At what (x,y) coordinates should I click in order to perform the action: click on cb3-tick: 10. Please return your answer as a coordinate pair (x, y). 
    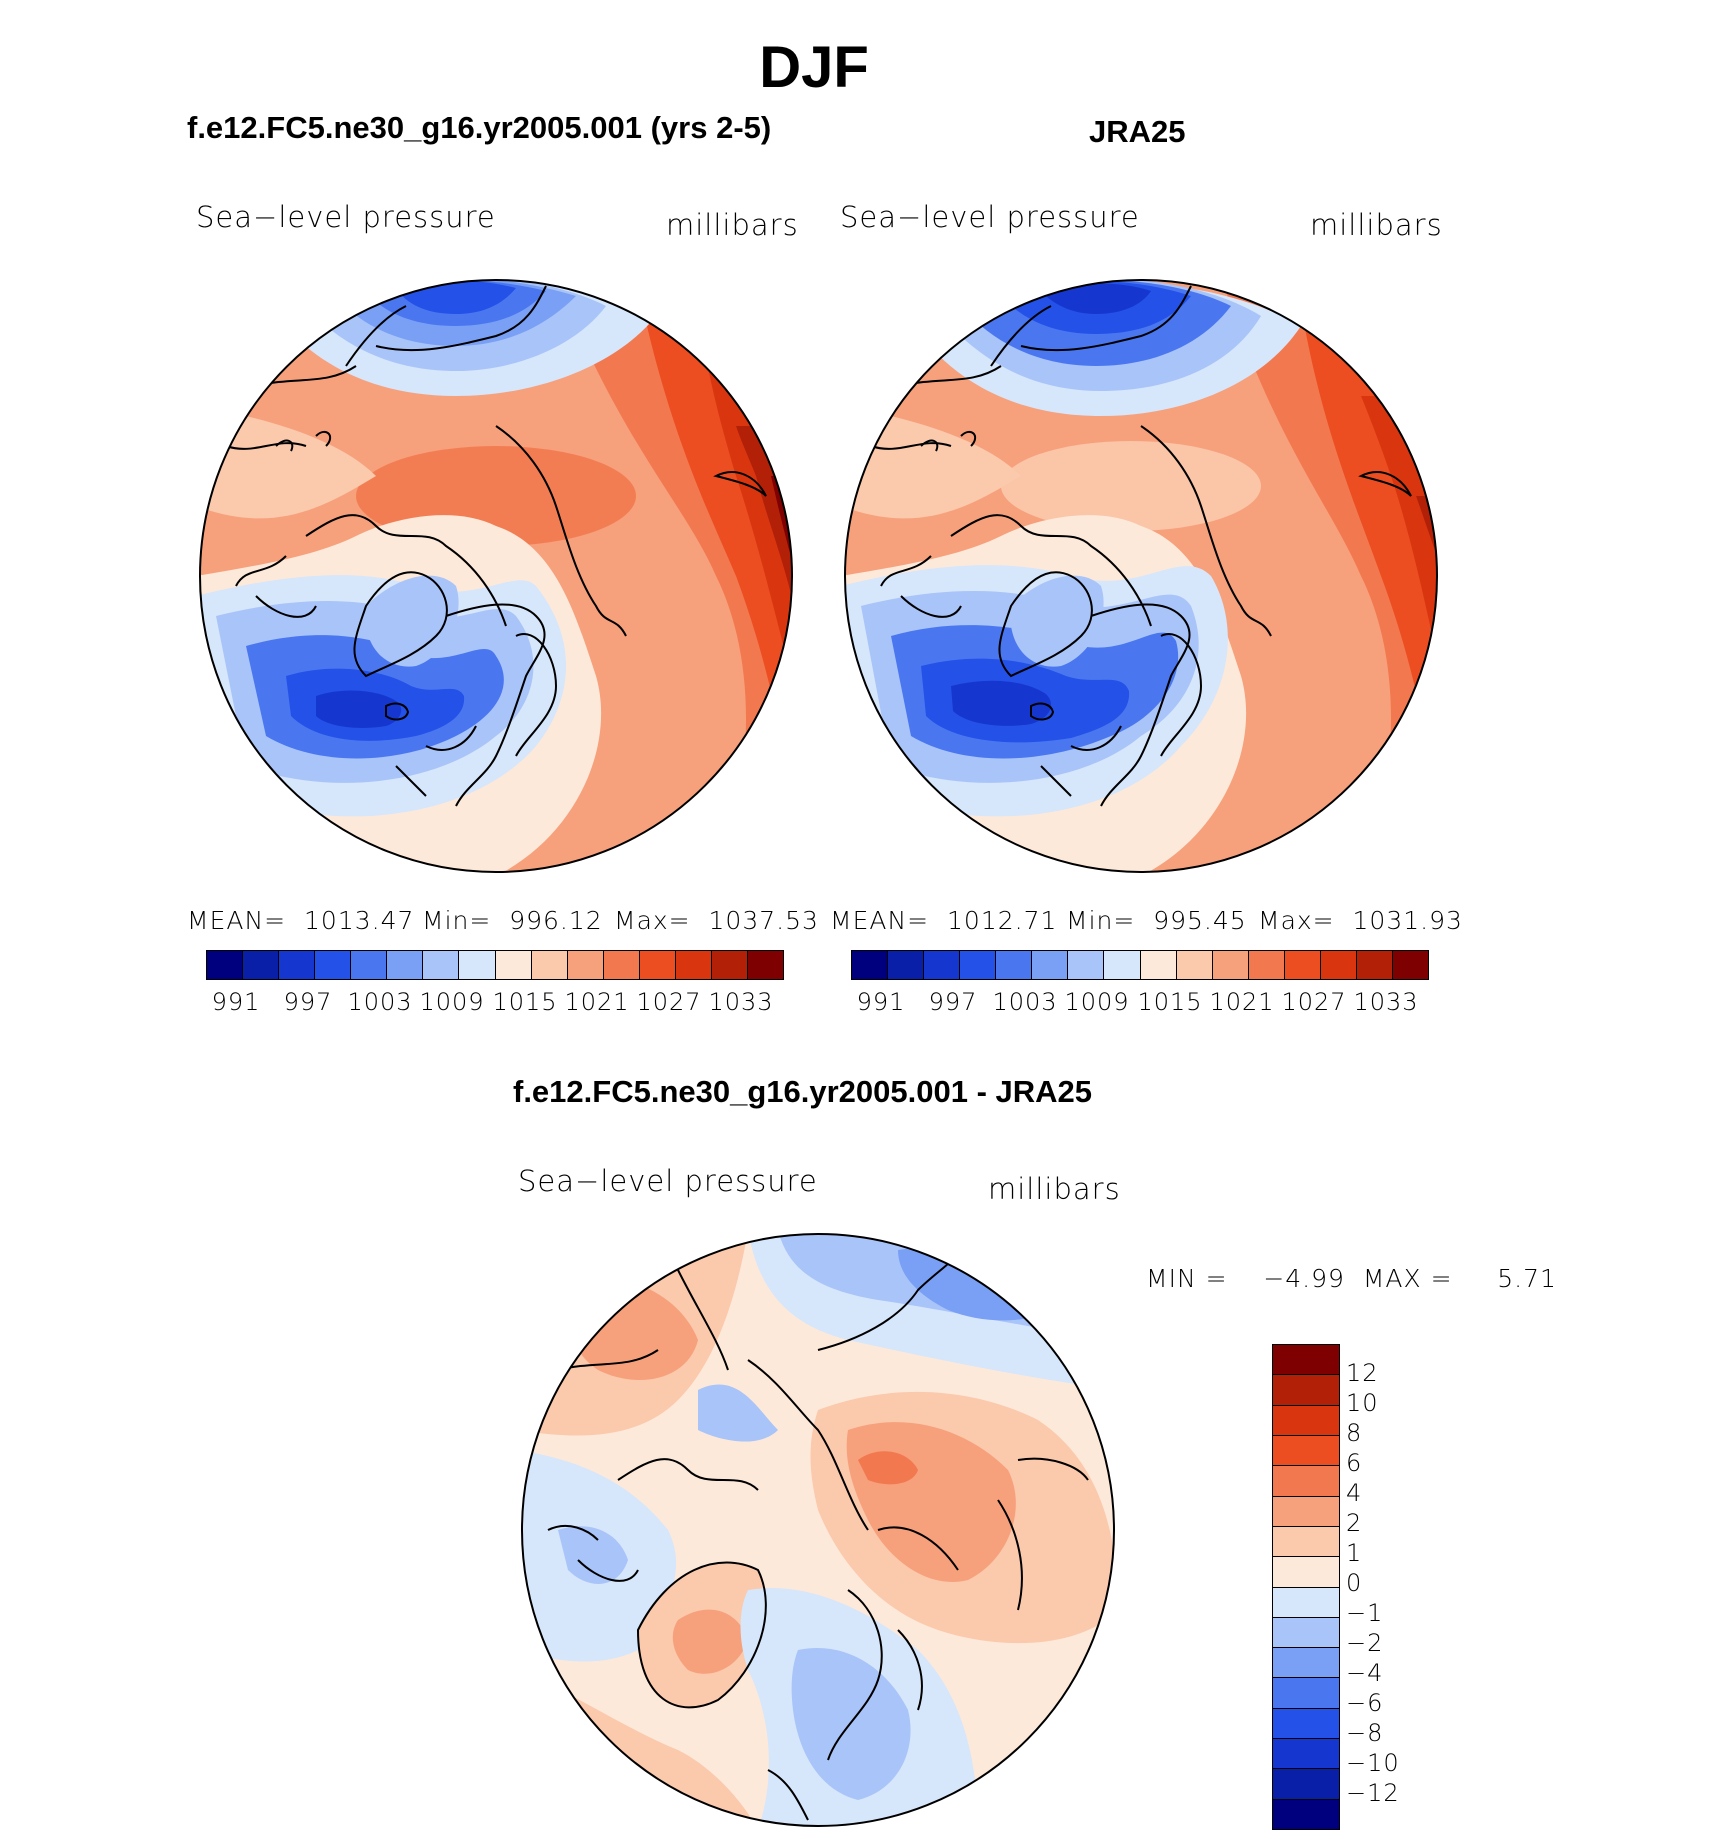
    Looking at the image, I should click on (1362, 1403).